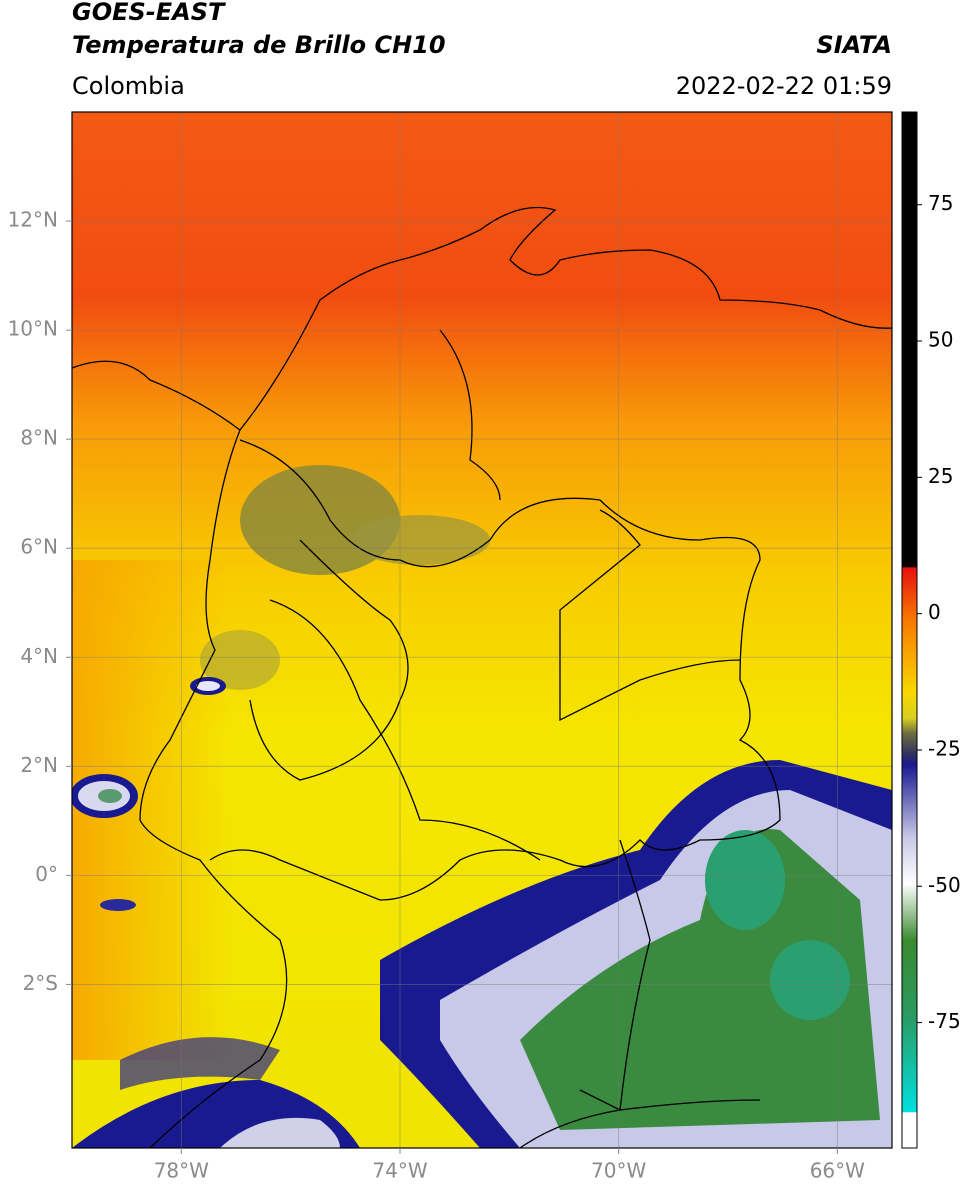 This screenshot has width=966, height=1194. Describe the element at coordinates (618, 1171) in the screenshot. I see `lon-tick-label: 70°W` at that location.